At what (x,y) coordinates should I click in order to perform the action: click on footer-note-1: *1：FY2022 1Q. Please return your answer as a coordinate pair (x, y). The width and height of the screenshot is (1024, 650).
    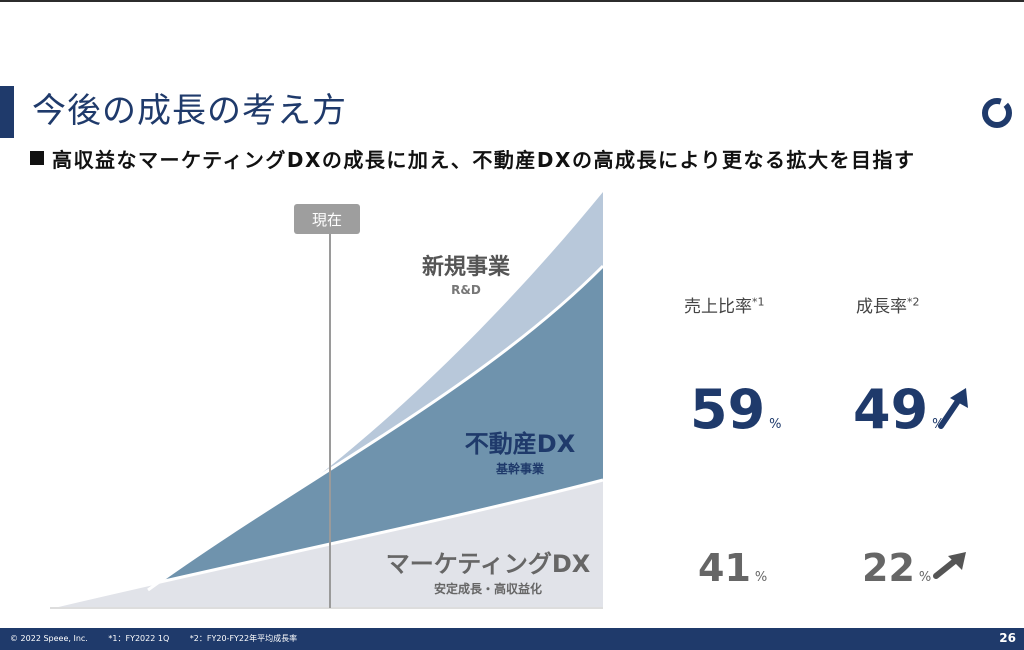
    Looking at the image, I should click on (139, 638).